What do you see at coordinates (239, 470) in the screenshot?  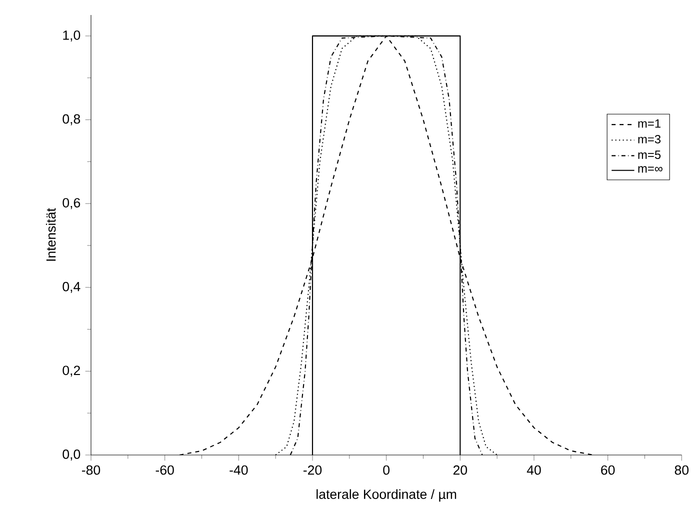 I see `x-tick-label: -40` at bounding box center [239, 470].